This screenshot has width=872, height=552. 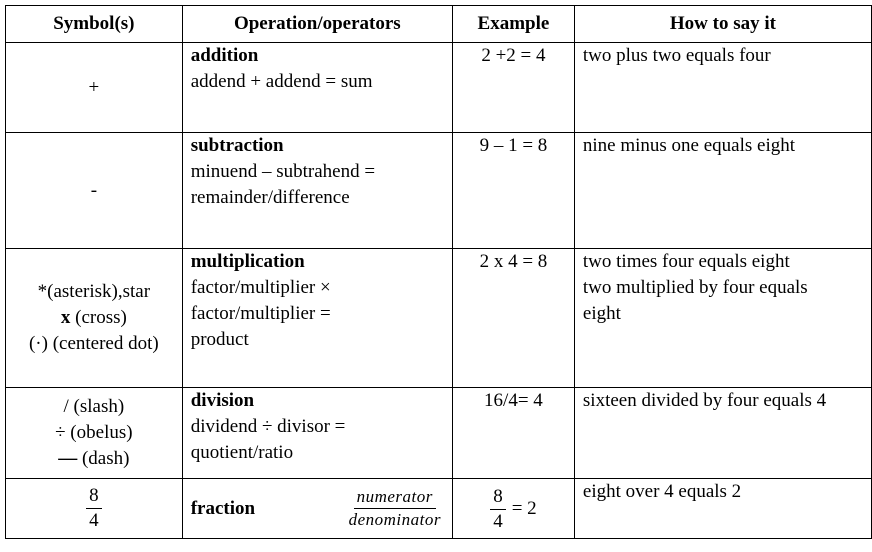 I want to click on header-symbols: Symbol(s), so click(x=94, y=24).